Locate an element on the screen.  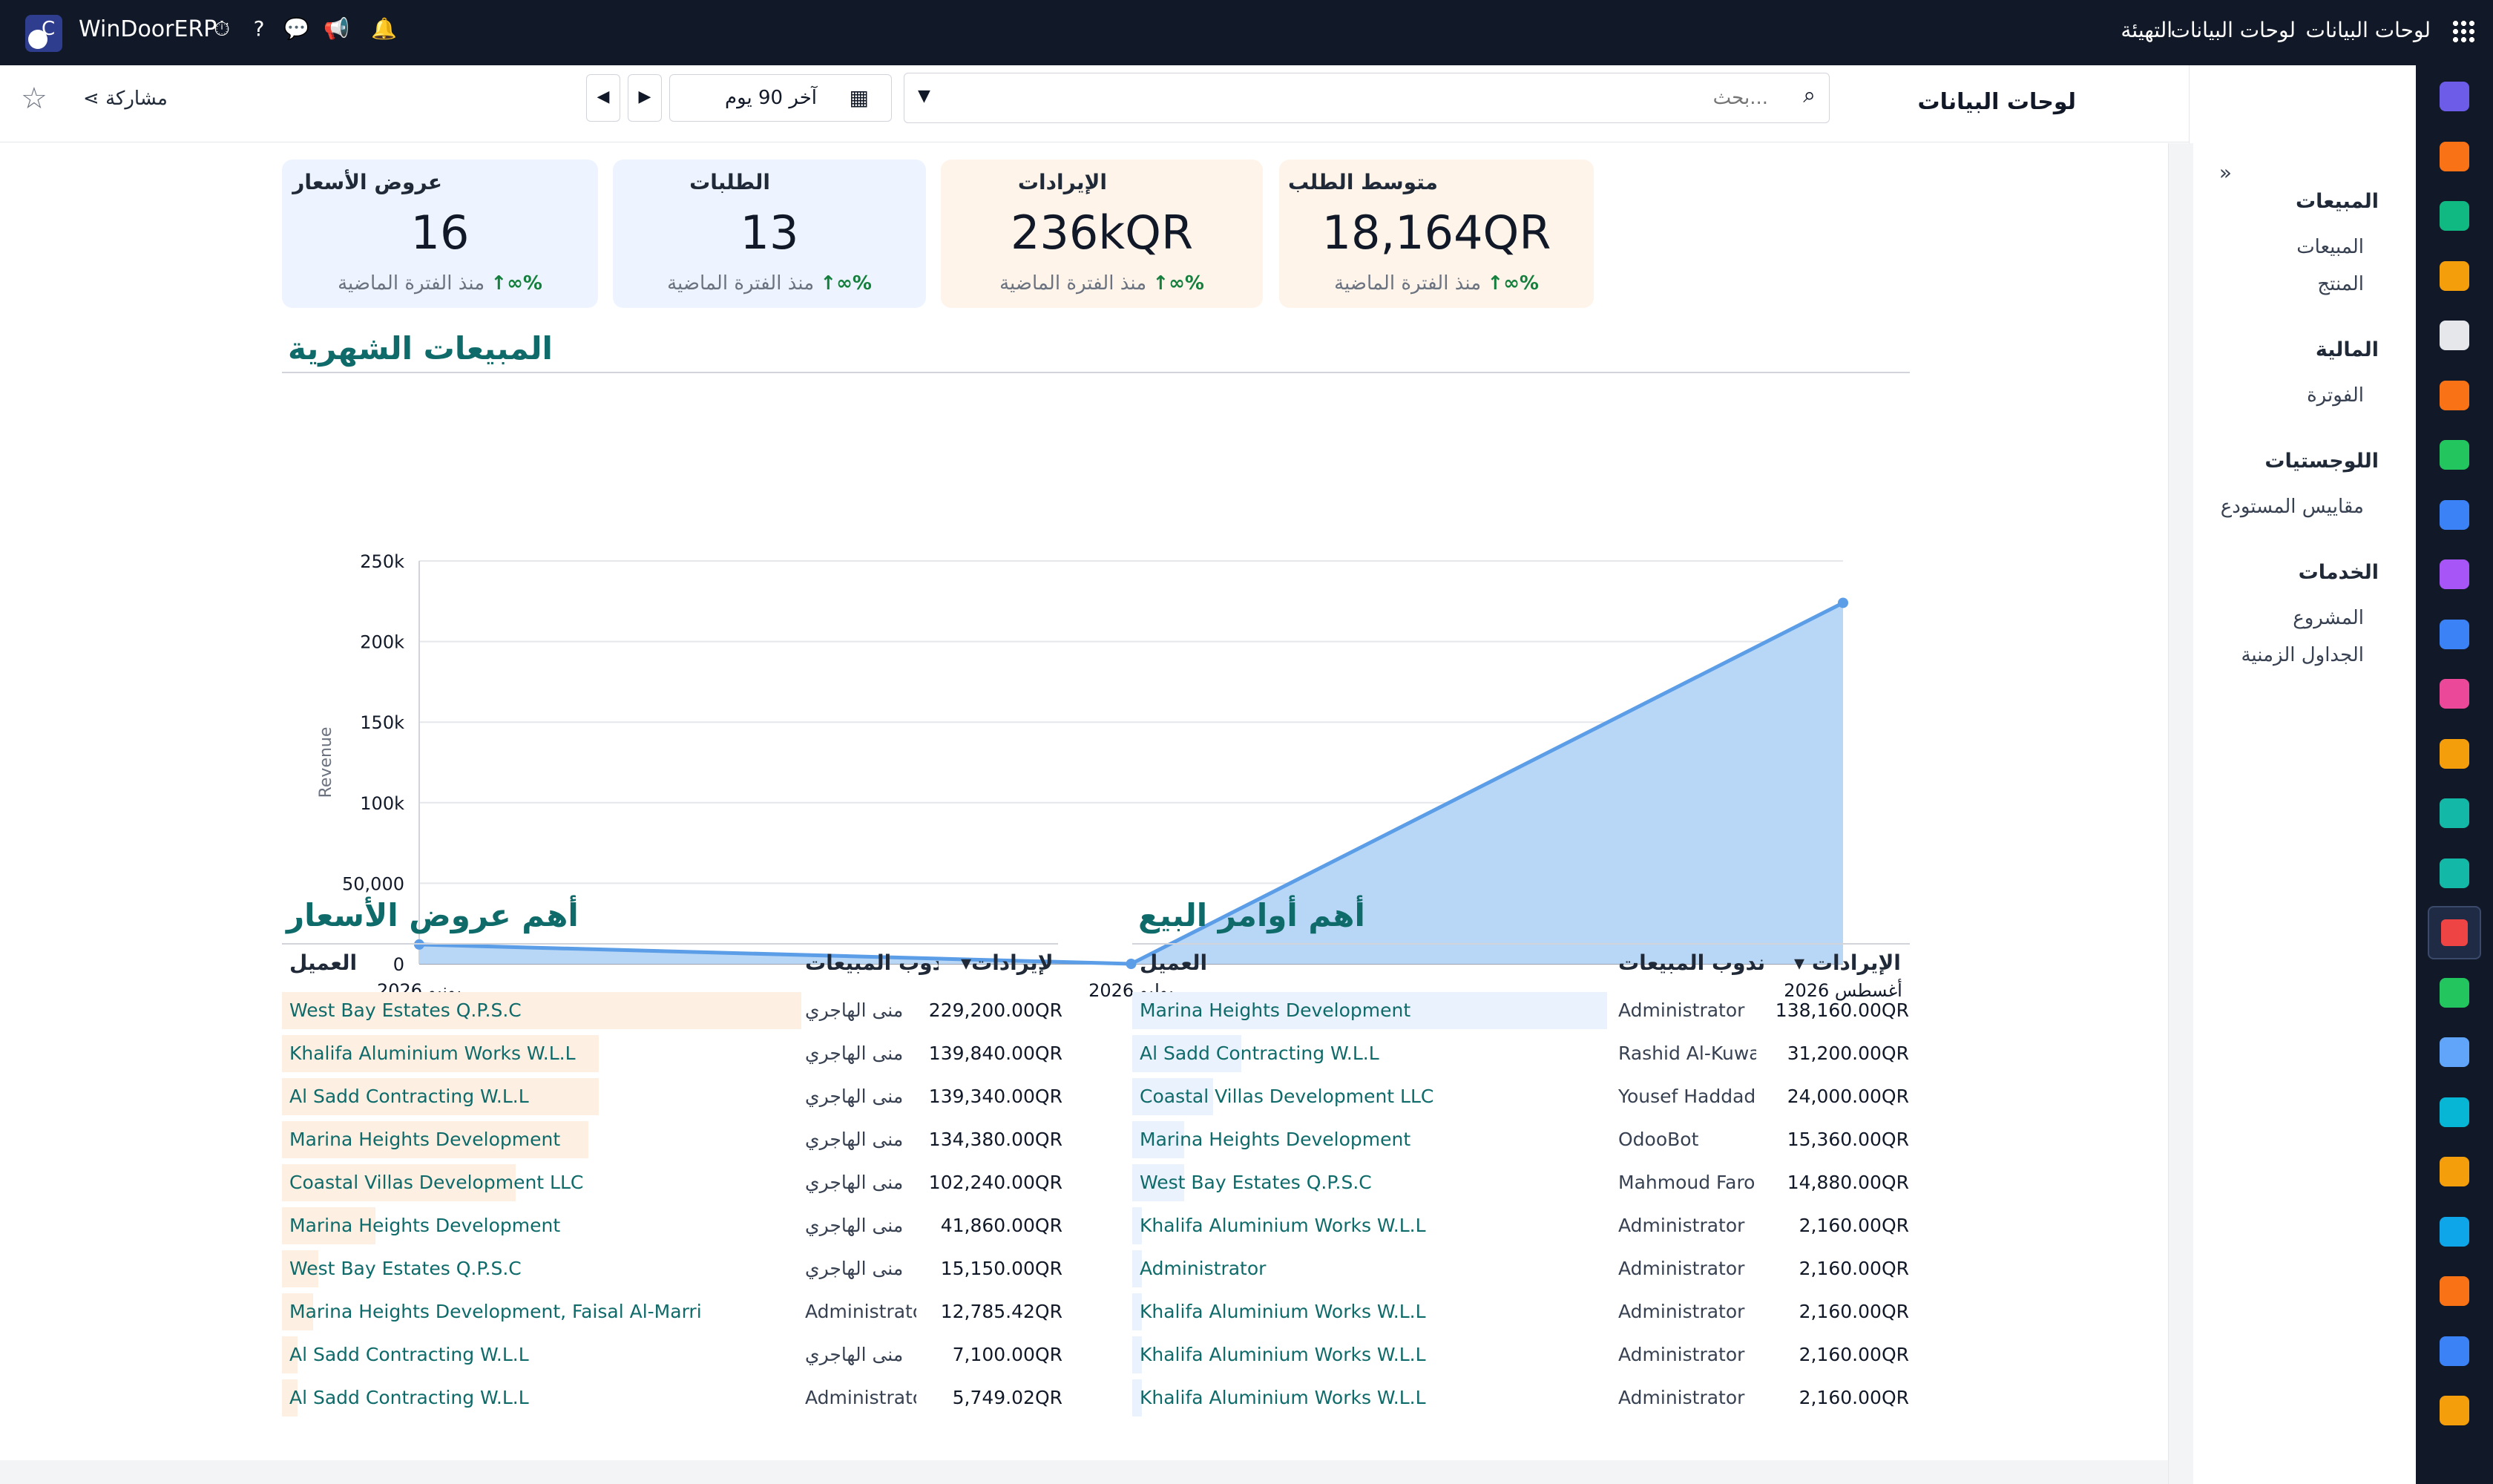
menu-dashboards: لوحات البيانات is located at coordinates (2233, 30).